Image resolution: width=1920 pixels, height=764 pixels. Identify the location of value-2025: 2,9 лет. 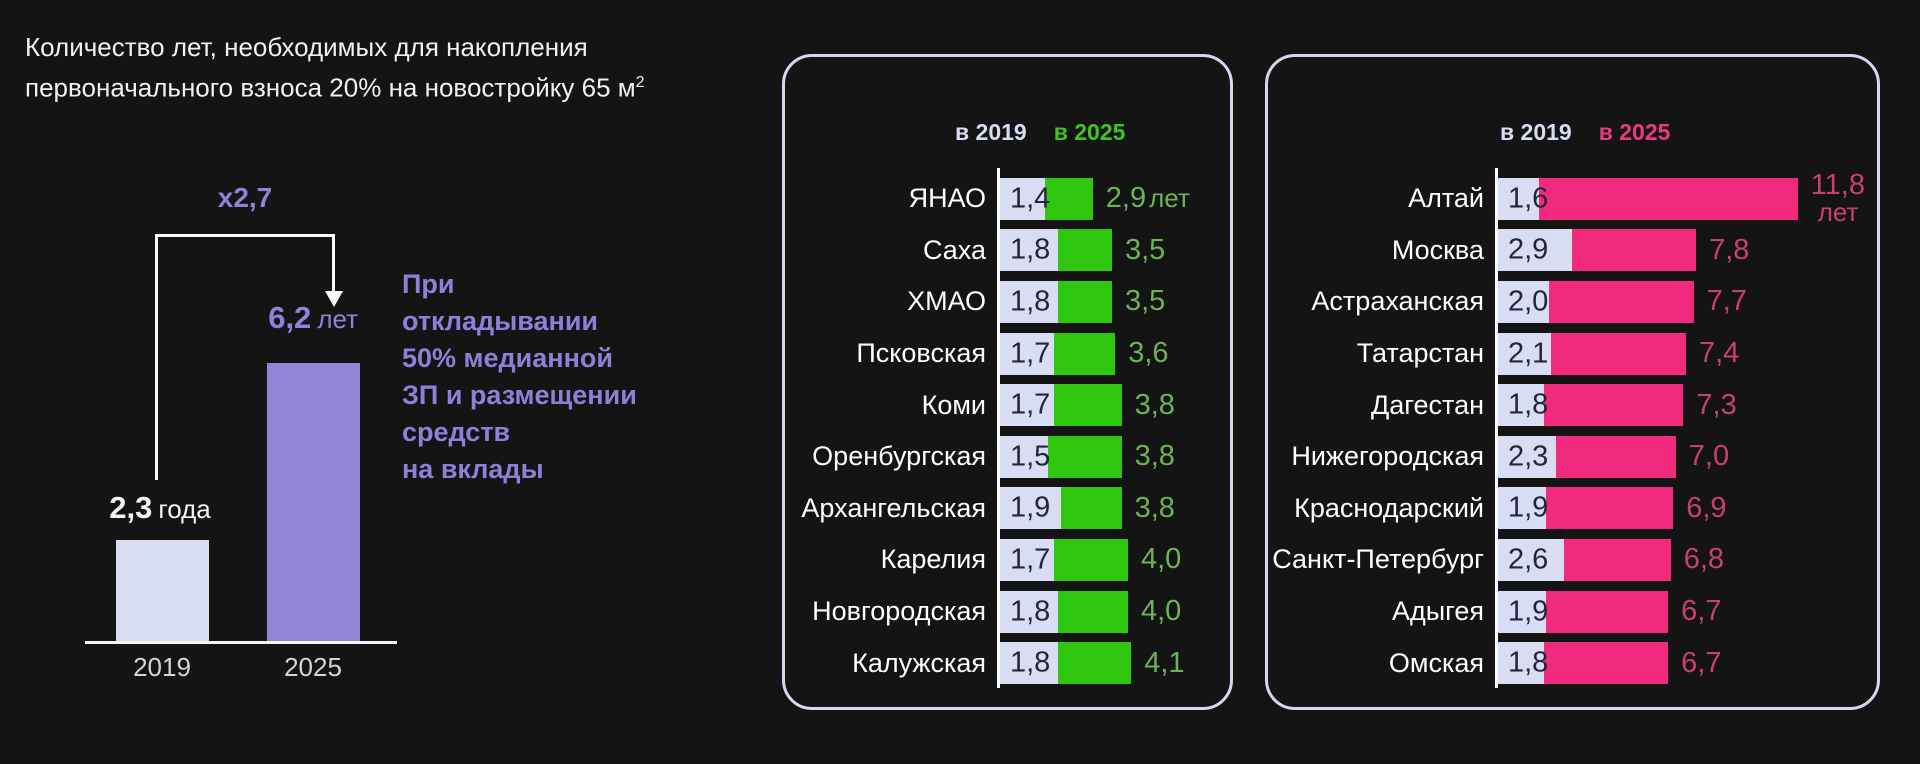
(1148, 198).